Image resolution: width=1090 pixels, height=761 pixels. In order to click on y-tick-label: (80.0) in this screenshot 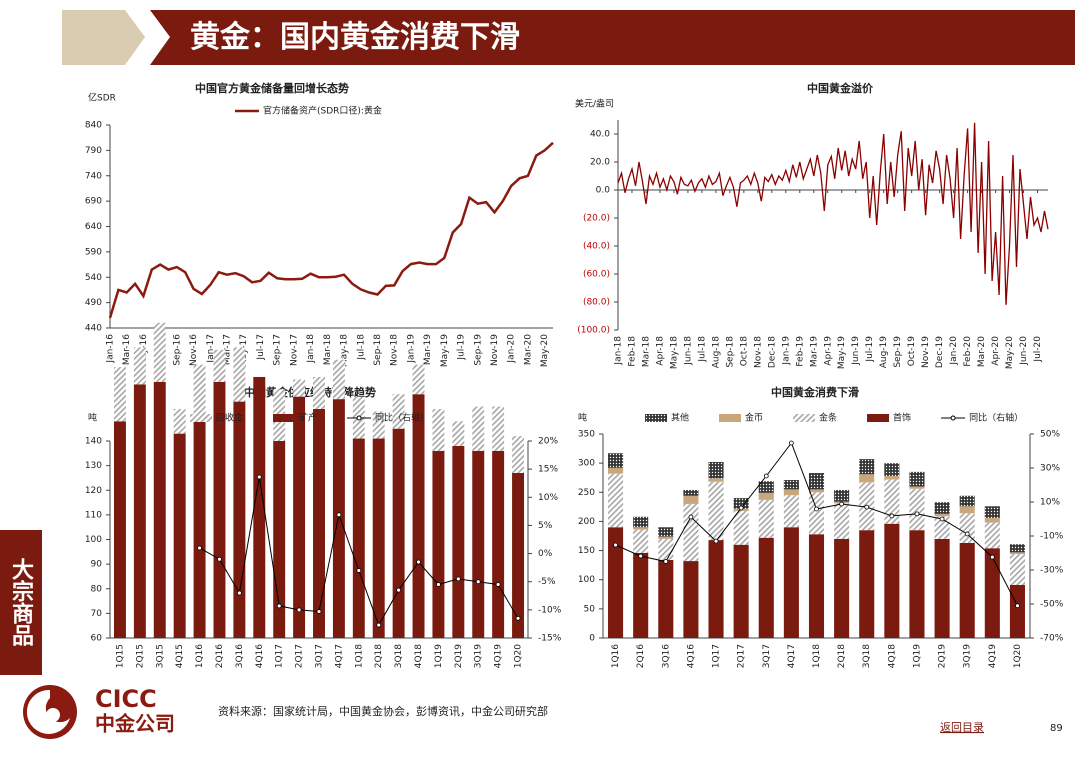, I will do `click(596, 303)`.